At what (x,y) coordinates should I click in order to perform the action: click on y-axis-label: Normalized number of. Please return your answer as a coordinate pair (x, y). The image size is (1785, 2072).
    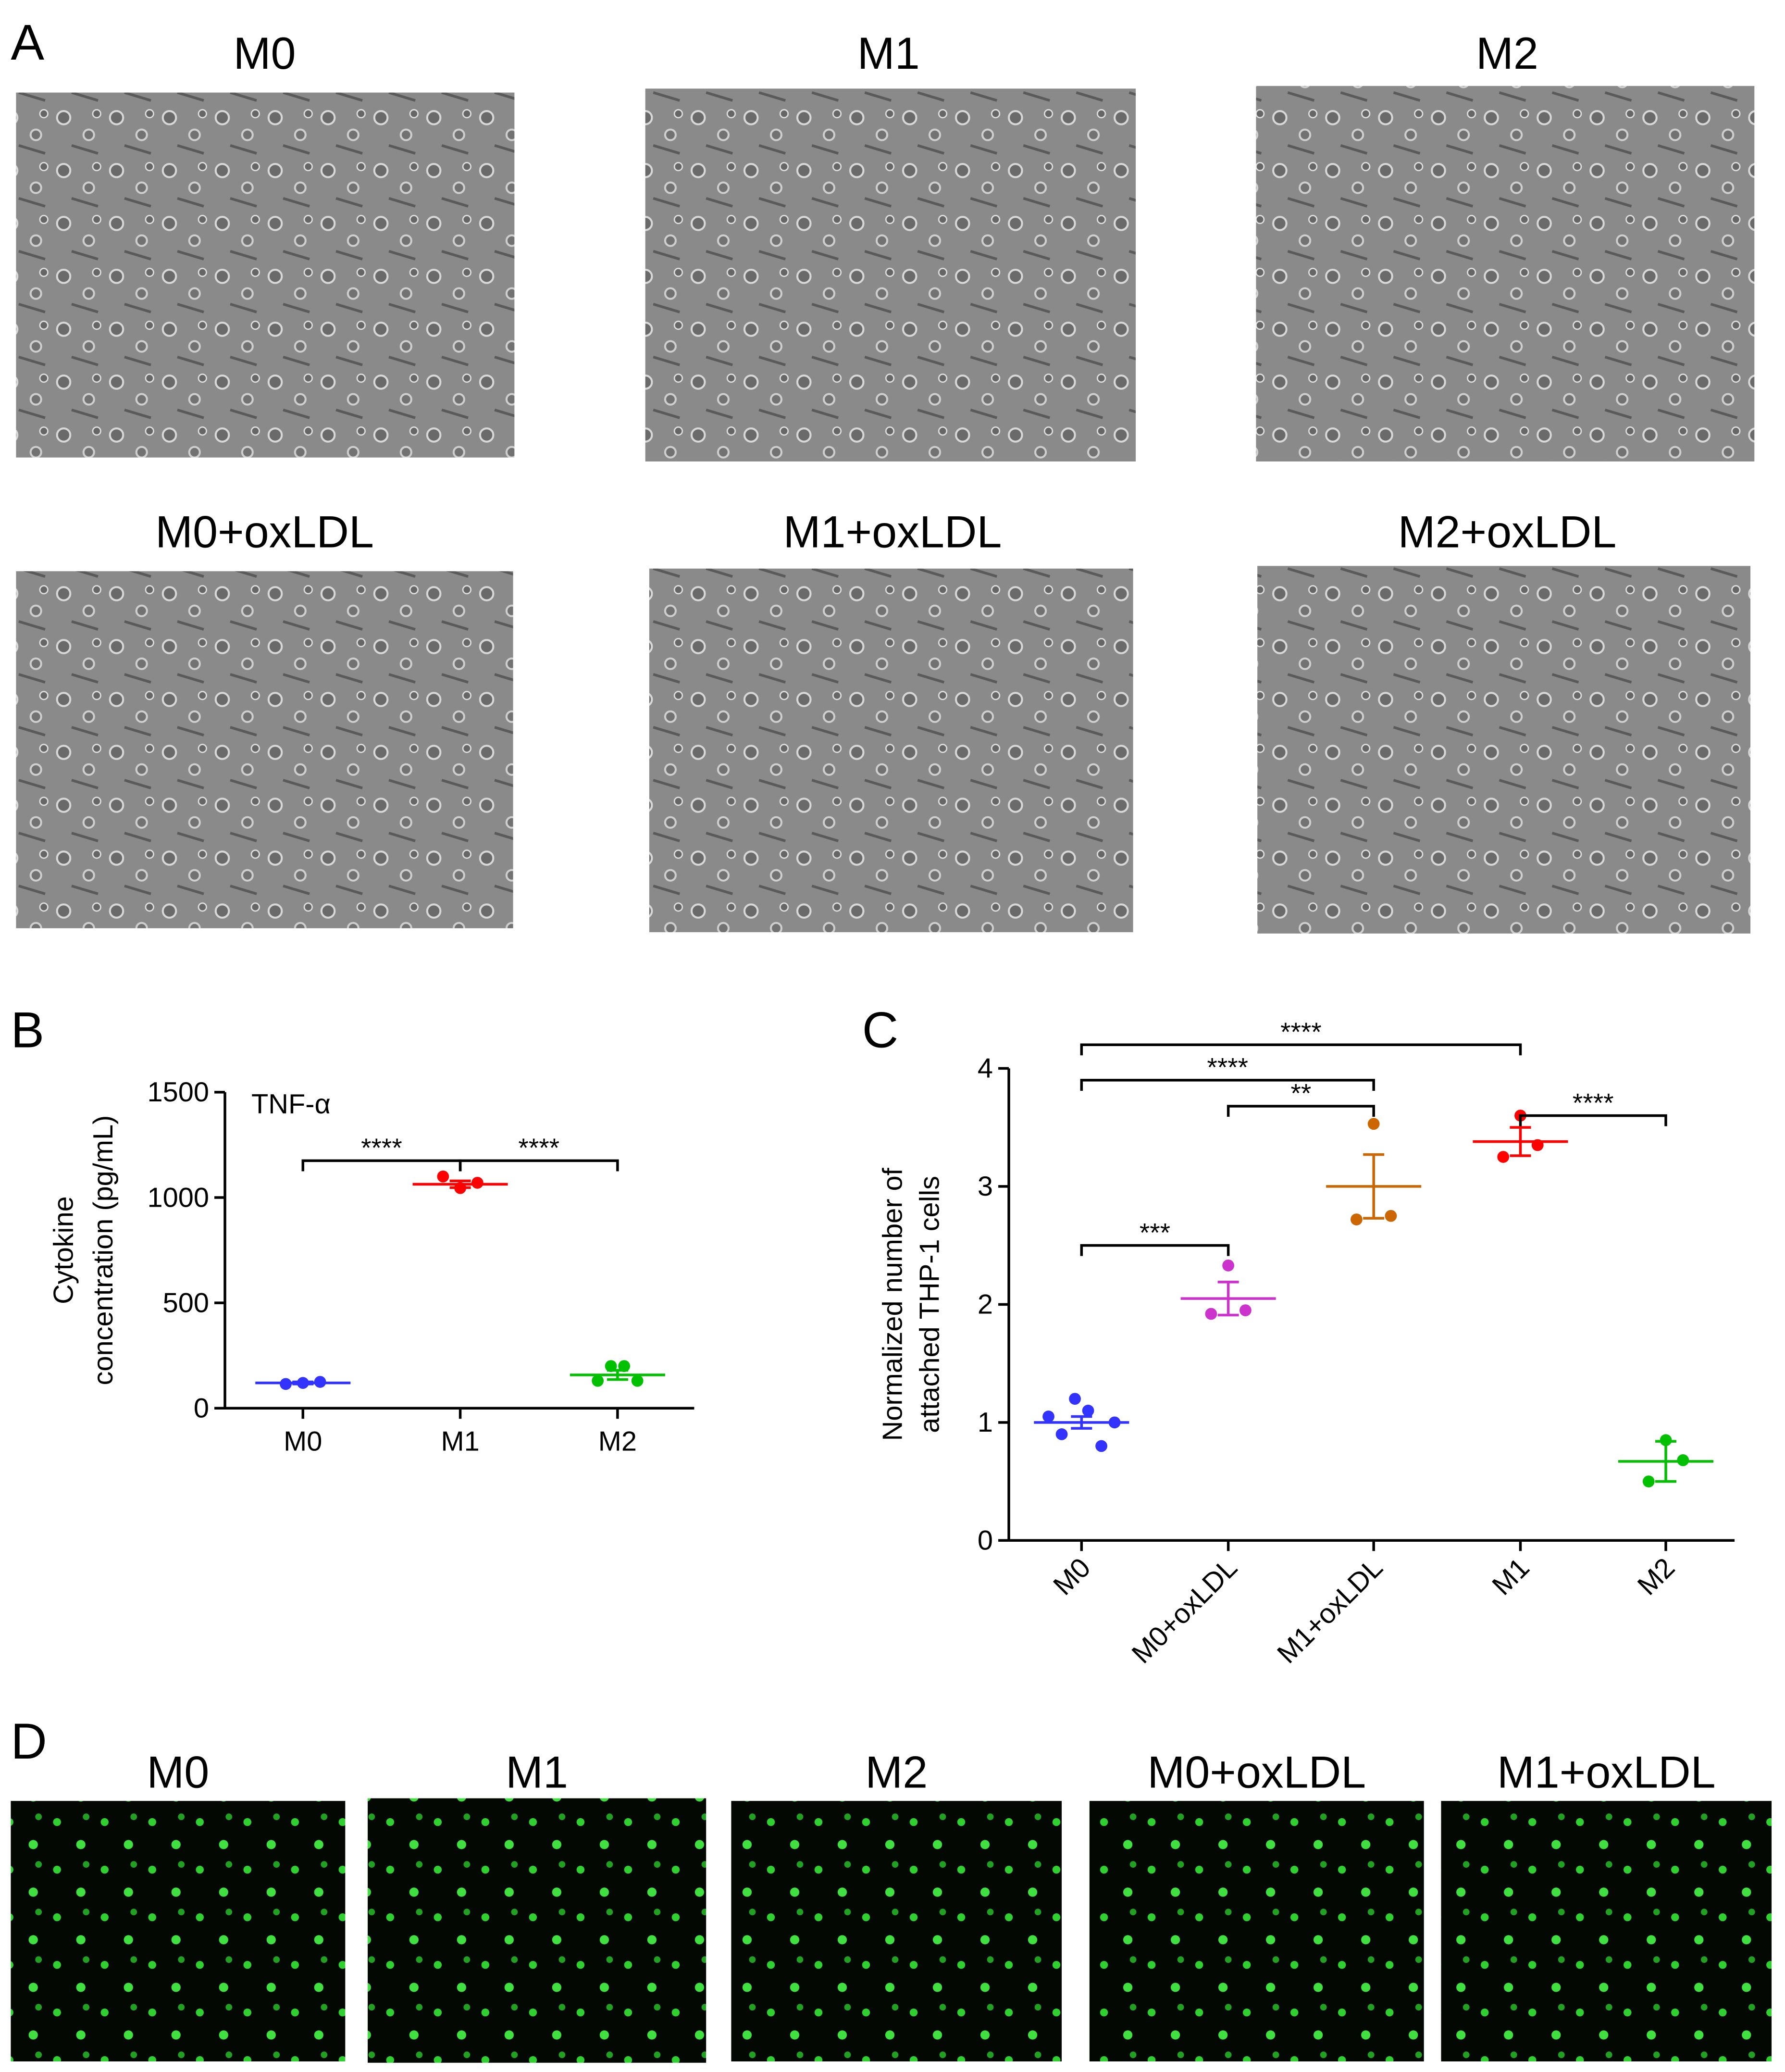
    Looking at the image, I should click on (893, 1304).